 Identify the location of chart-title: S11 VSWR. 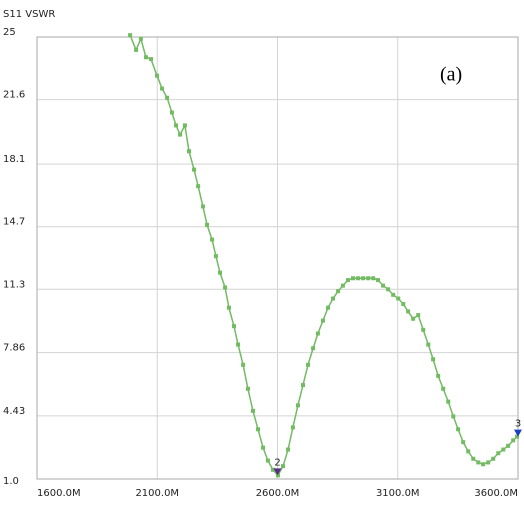
(29, 14).